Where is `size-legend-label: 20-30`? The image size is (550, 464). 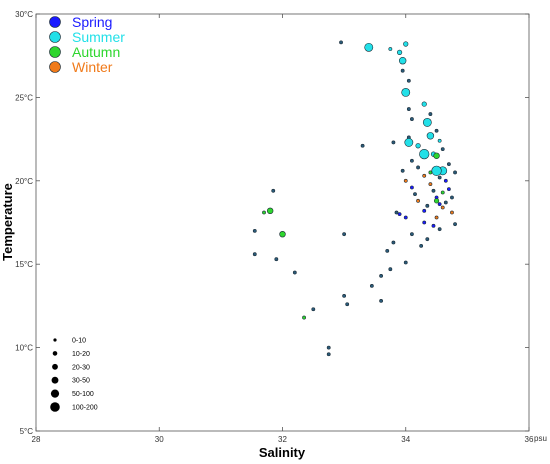
size-legend-label: 20-30 is located at coordinates (81, 367).